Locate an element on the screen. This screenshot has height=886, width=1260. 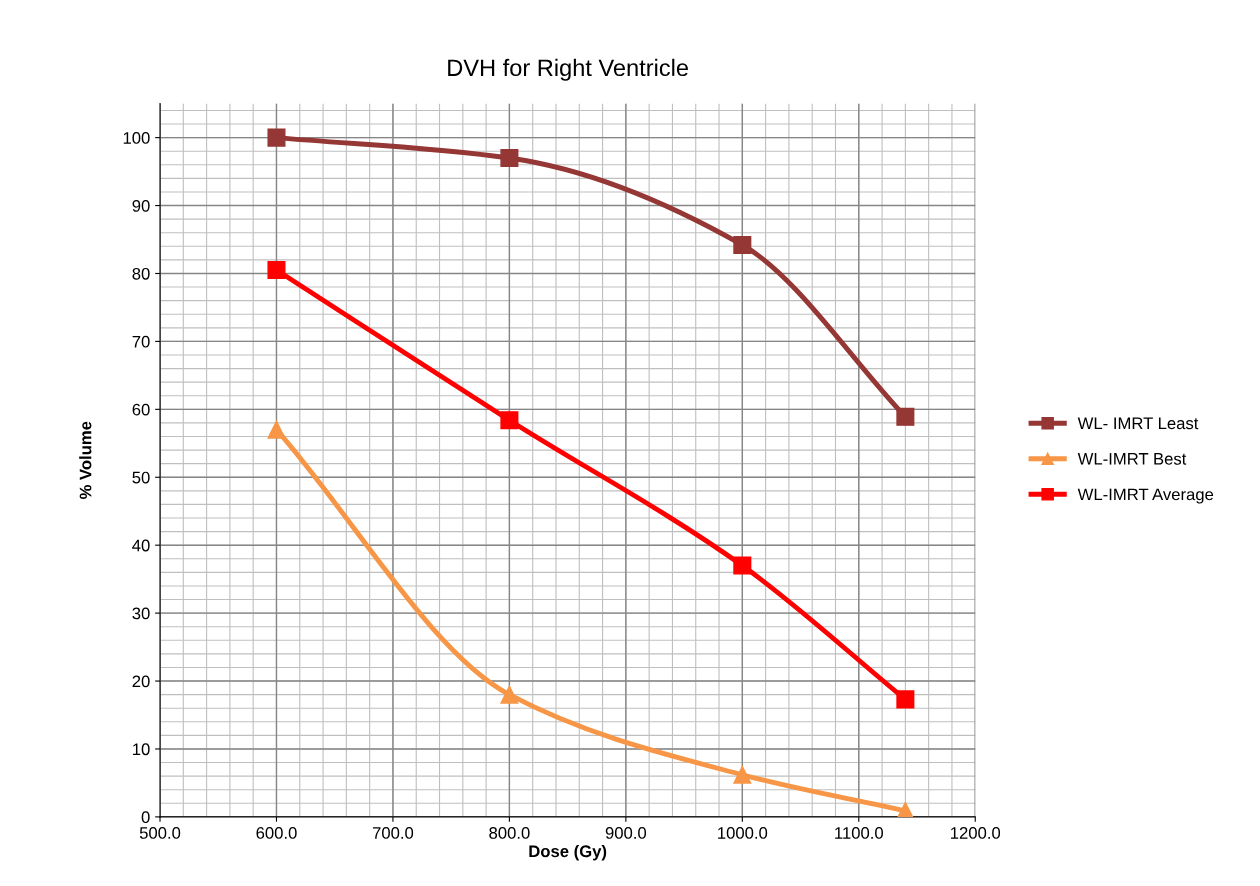
legend-label: WL-IMRT Average is located at coordinates (1145, 496).